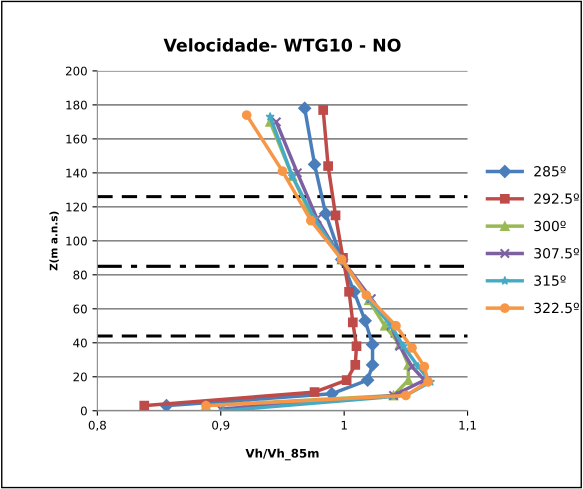 The height and width of the screenshot is (489, 583). Describe the element at coordinates (556, 253) in the screenshot. I see `legend-label: 307.5º` at that location.